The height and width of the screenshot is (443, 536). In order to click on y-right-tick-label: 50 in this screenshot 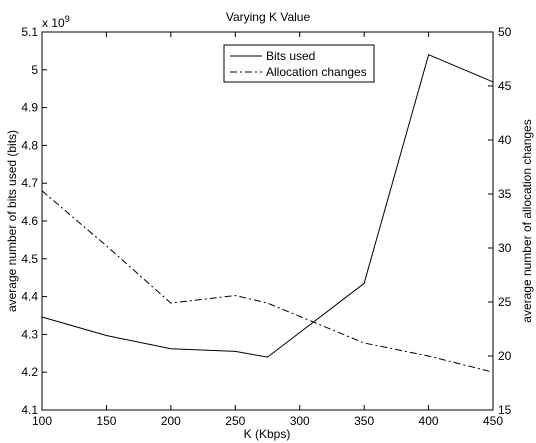, I will do `click(505, 32)`.